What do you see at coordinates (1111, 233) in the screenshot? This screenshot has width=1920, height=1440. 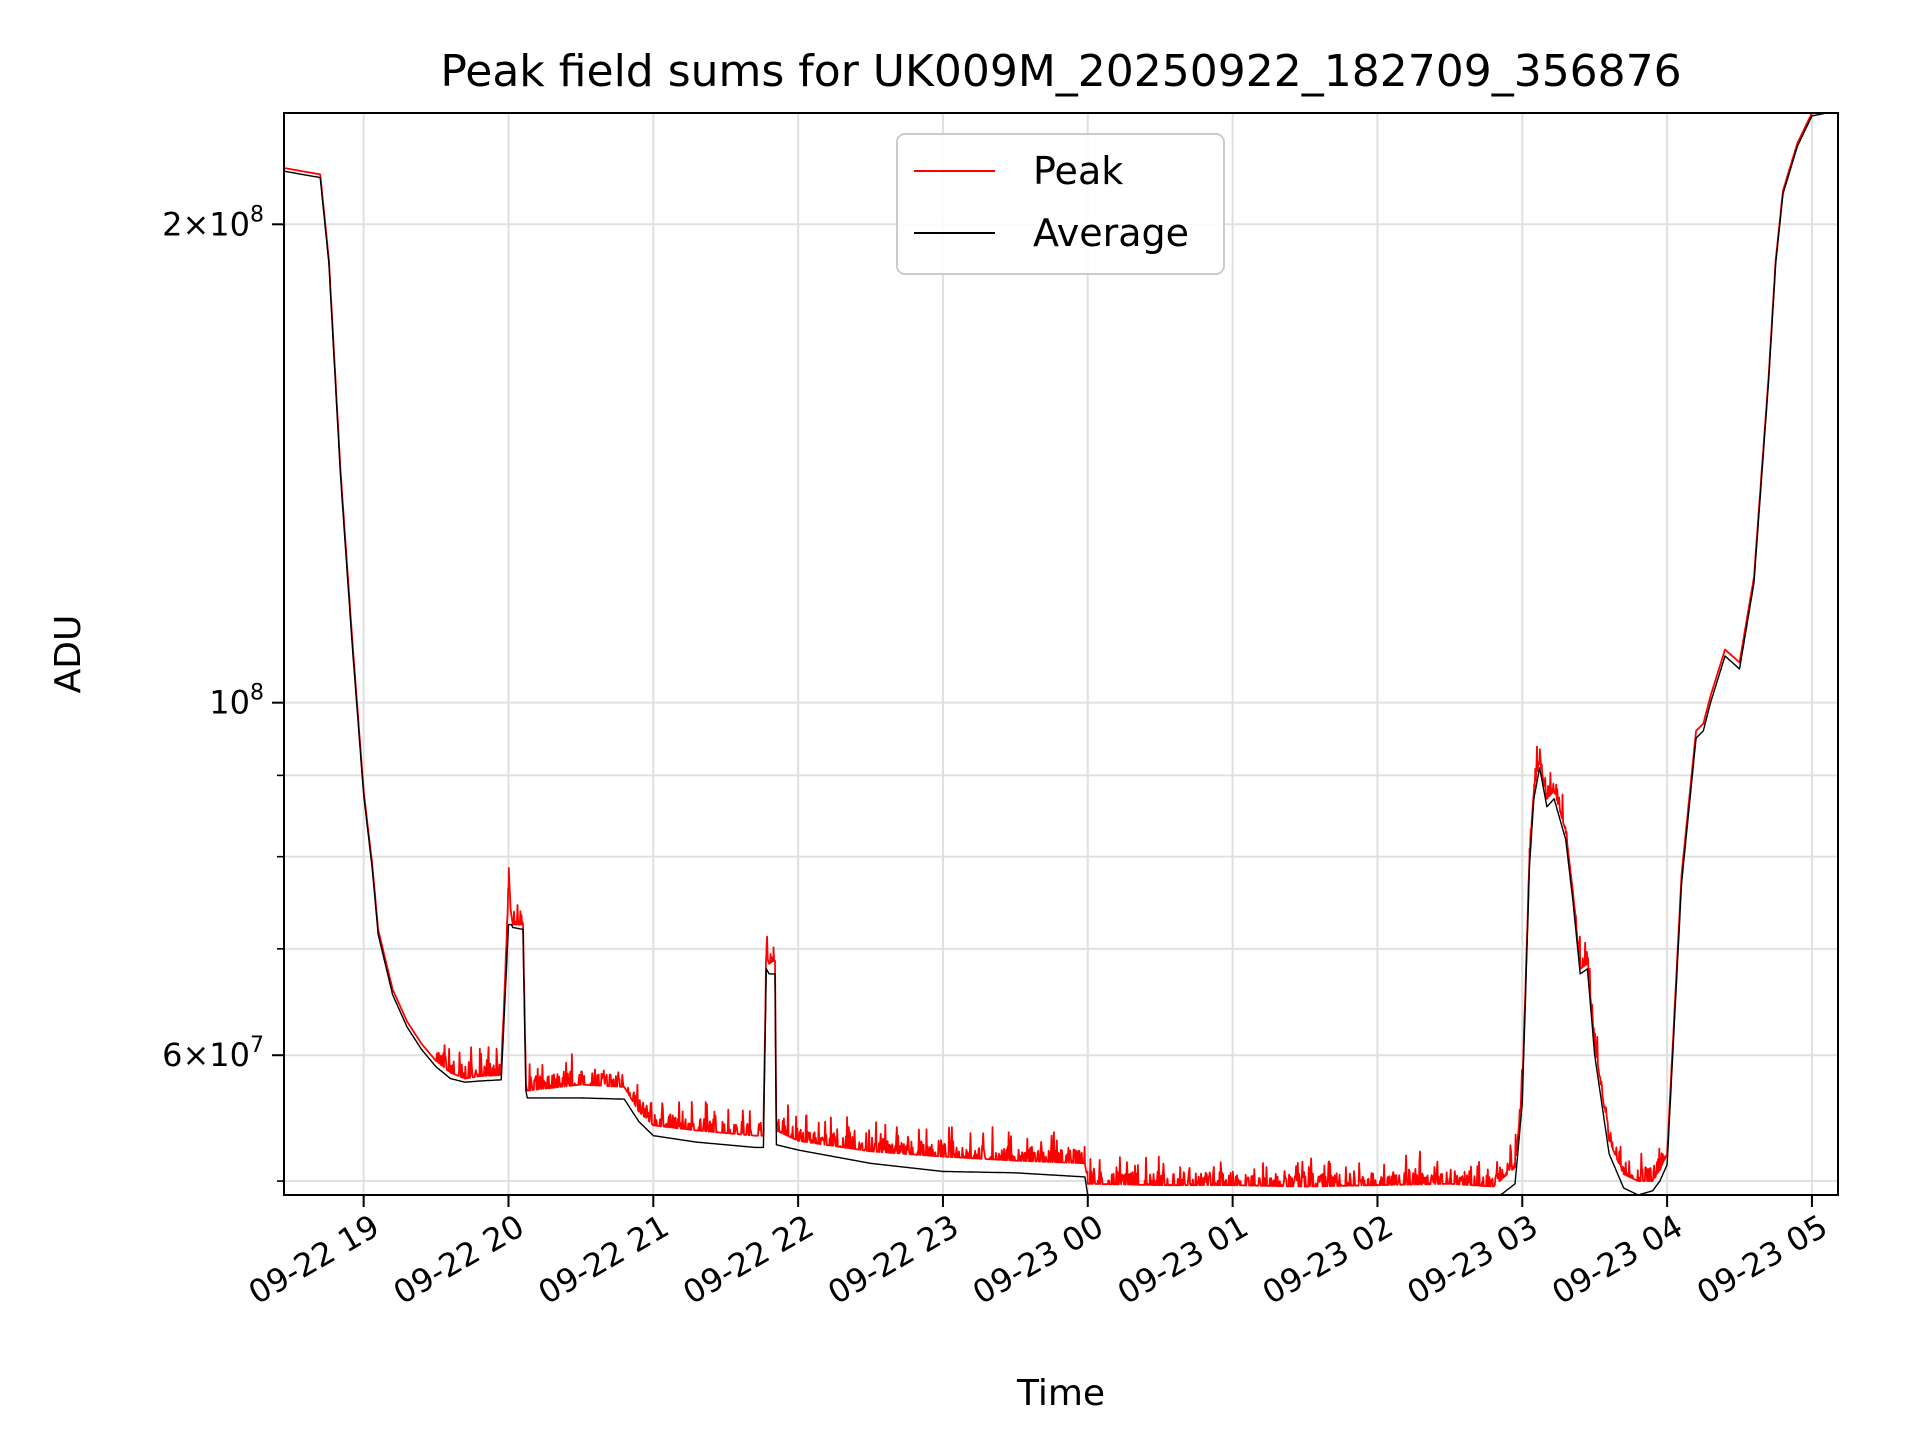 I see `legend-average-label: Average` at bounding box center [1111, 233].